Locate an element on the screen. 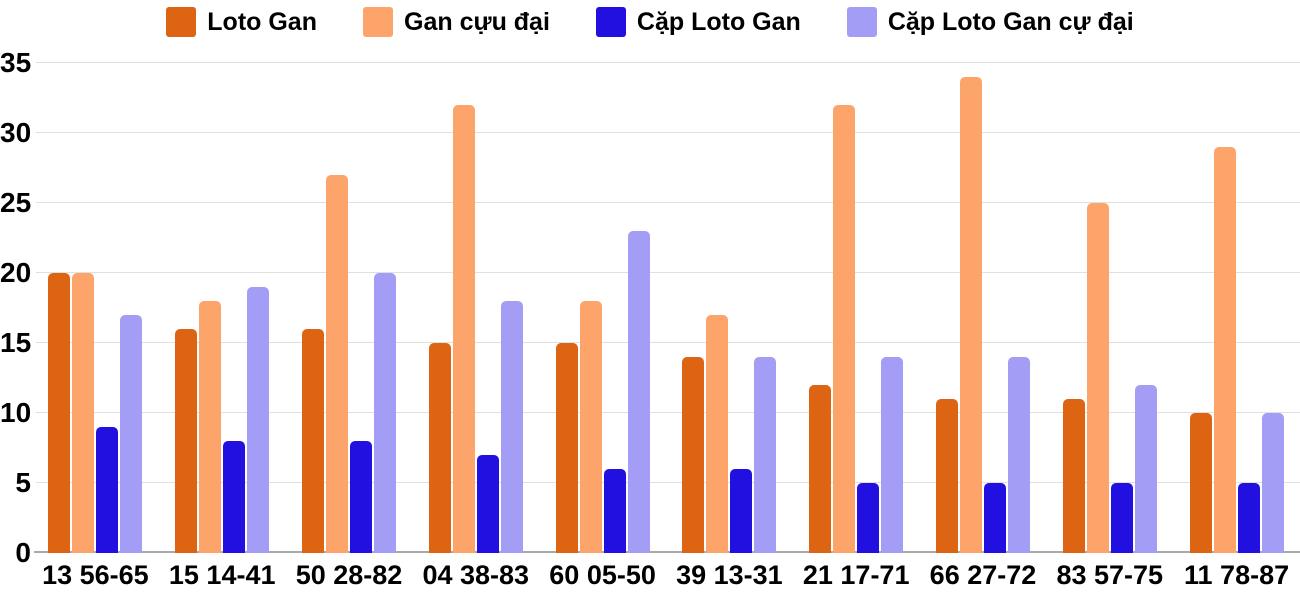  y-tick-label: 0 is located at coordinates (23, 552).